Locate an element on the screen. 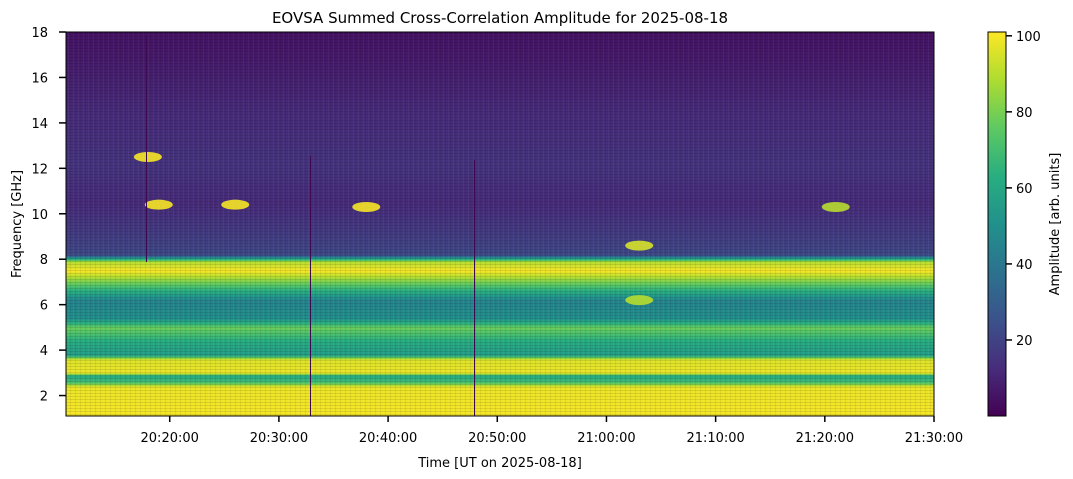 The width and height of the screenshot is (1073, 479). colorbar-label: Amplitude [arb. units] is located at coordinates (1055, 224).